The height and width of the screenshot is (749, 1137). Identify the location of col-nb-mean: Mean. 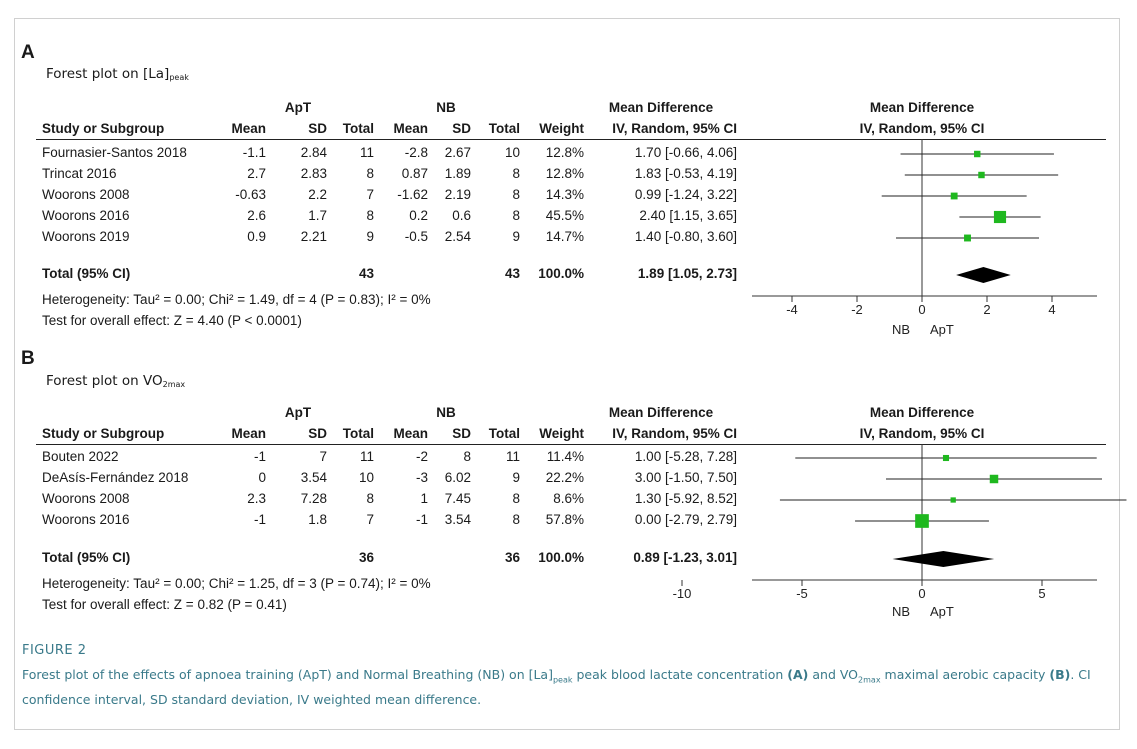
(410, 128).